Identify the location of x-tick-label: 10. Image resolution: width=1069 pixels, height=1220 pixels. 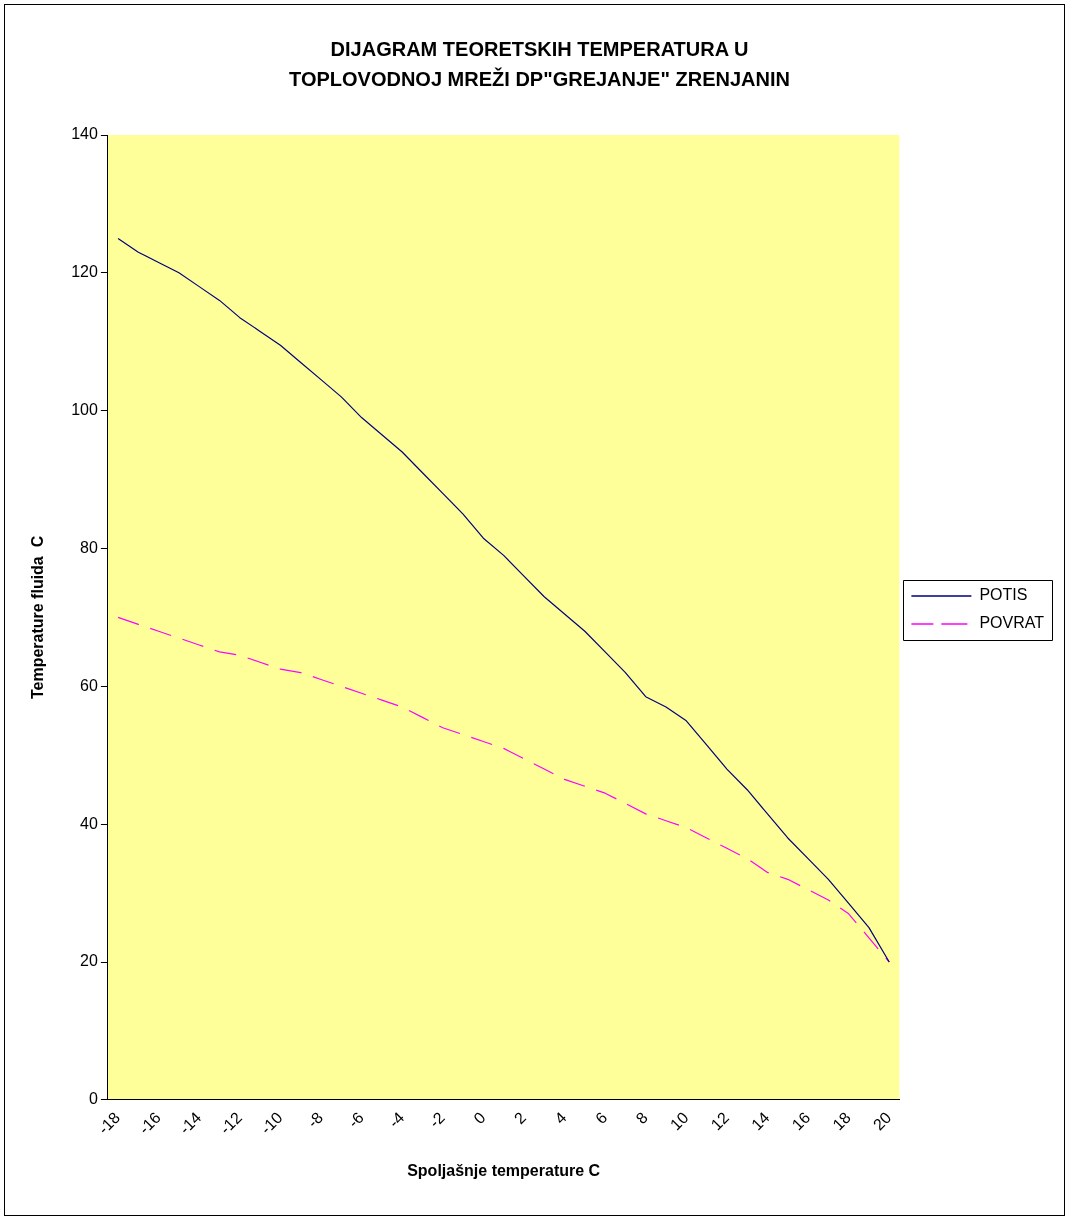
(679, 1121).